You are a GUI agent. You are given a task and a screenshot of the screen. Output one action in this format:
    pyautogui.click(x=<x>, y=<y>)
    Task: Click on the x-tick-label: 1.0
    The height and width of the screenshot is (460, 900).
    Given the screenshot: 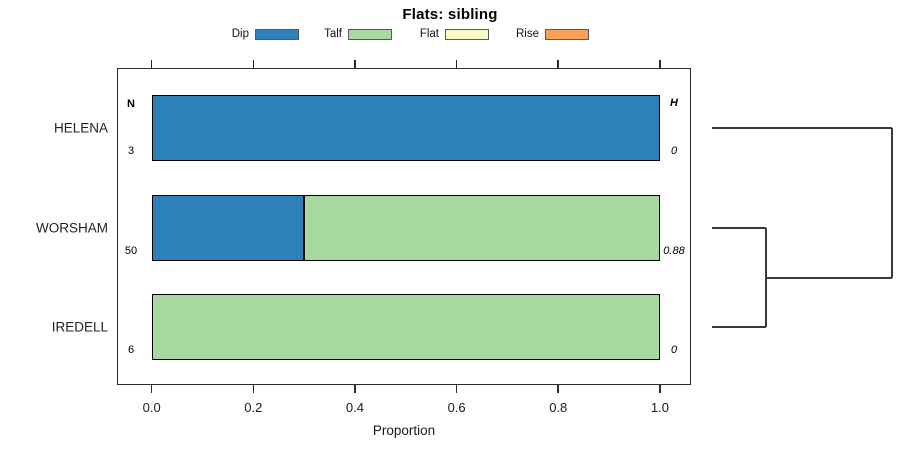 What is the action you would take?
    pyautogui.click(x=659, y=407)
    